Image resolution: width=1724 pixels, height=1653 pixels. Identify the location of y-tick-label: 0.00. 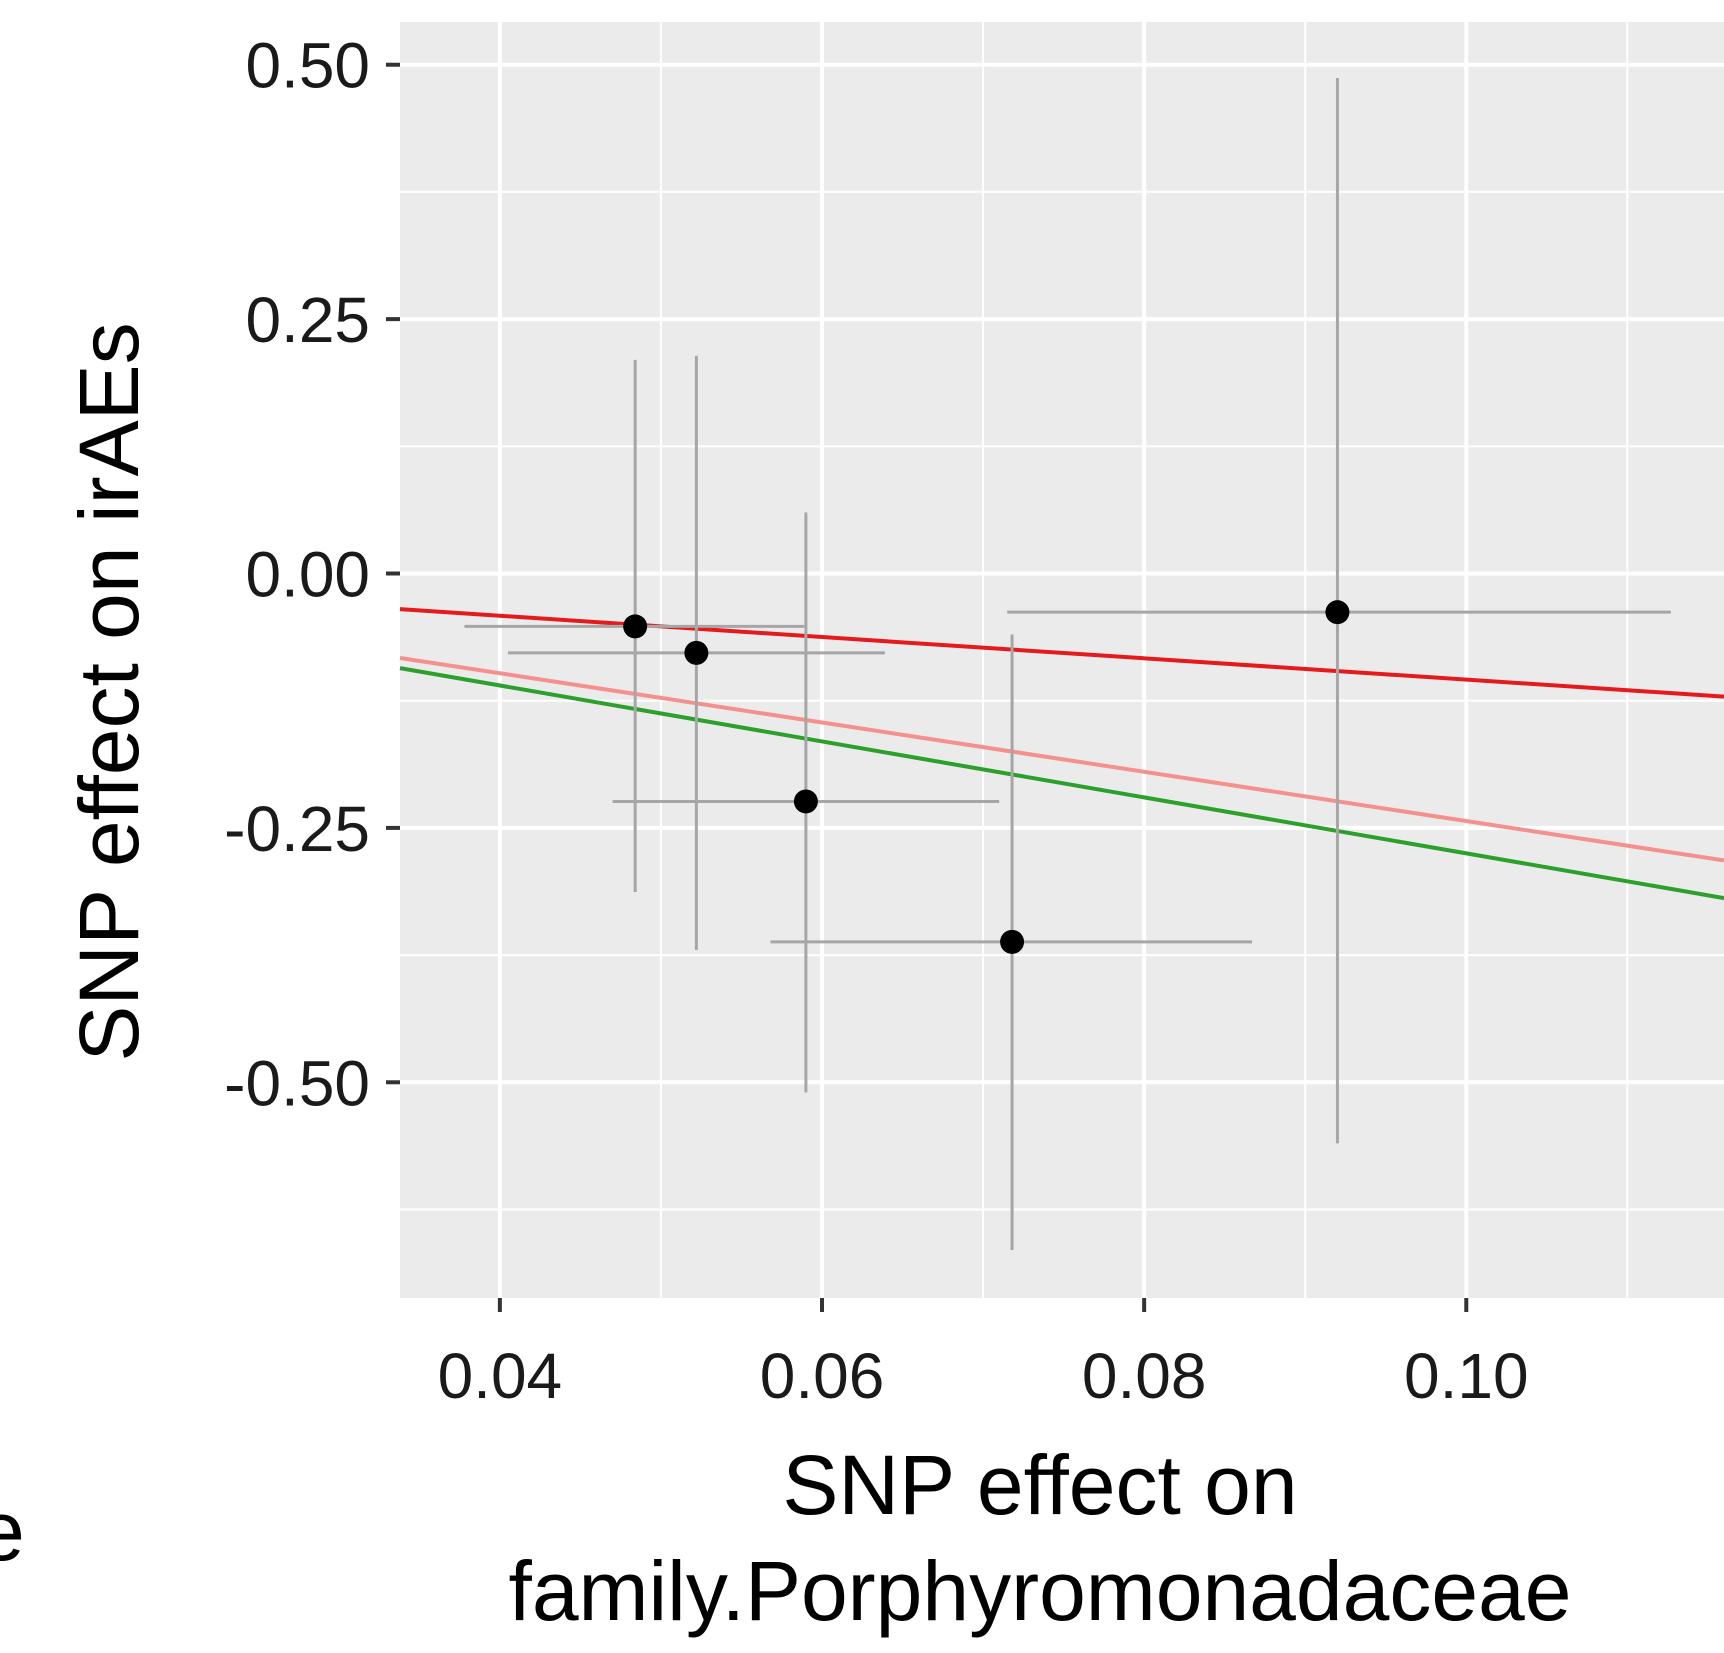
(307, 575).